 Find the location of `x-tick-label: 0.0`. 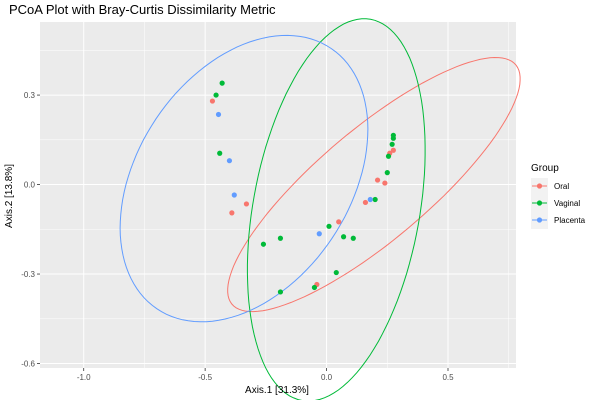

x-tick-label: 0.0 is located at coordinates (327, 377).